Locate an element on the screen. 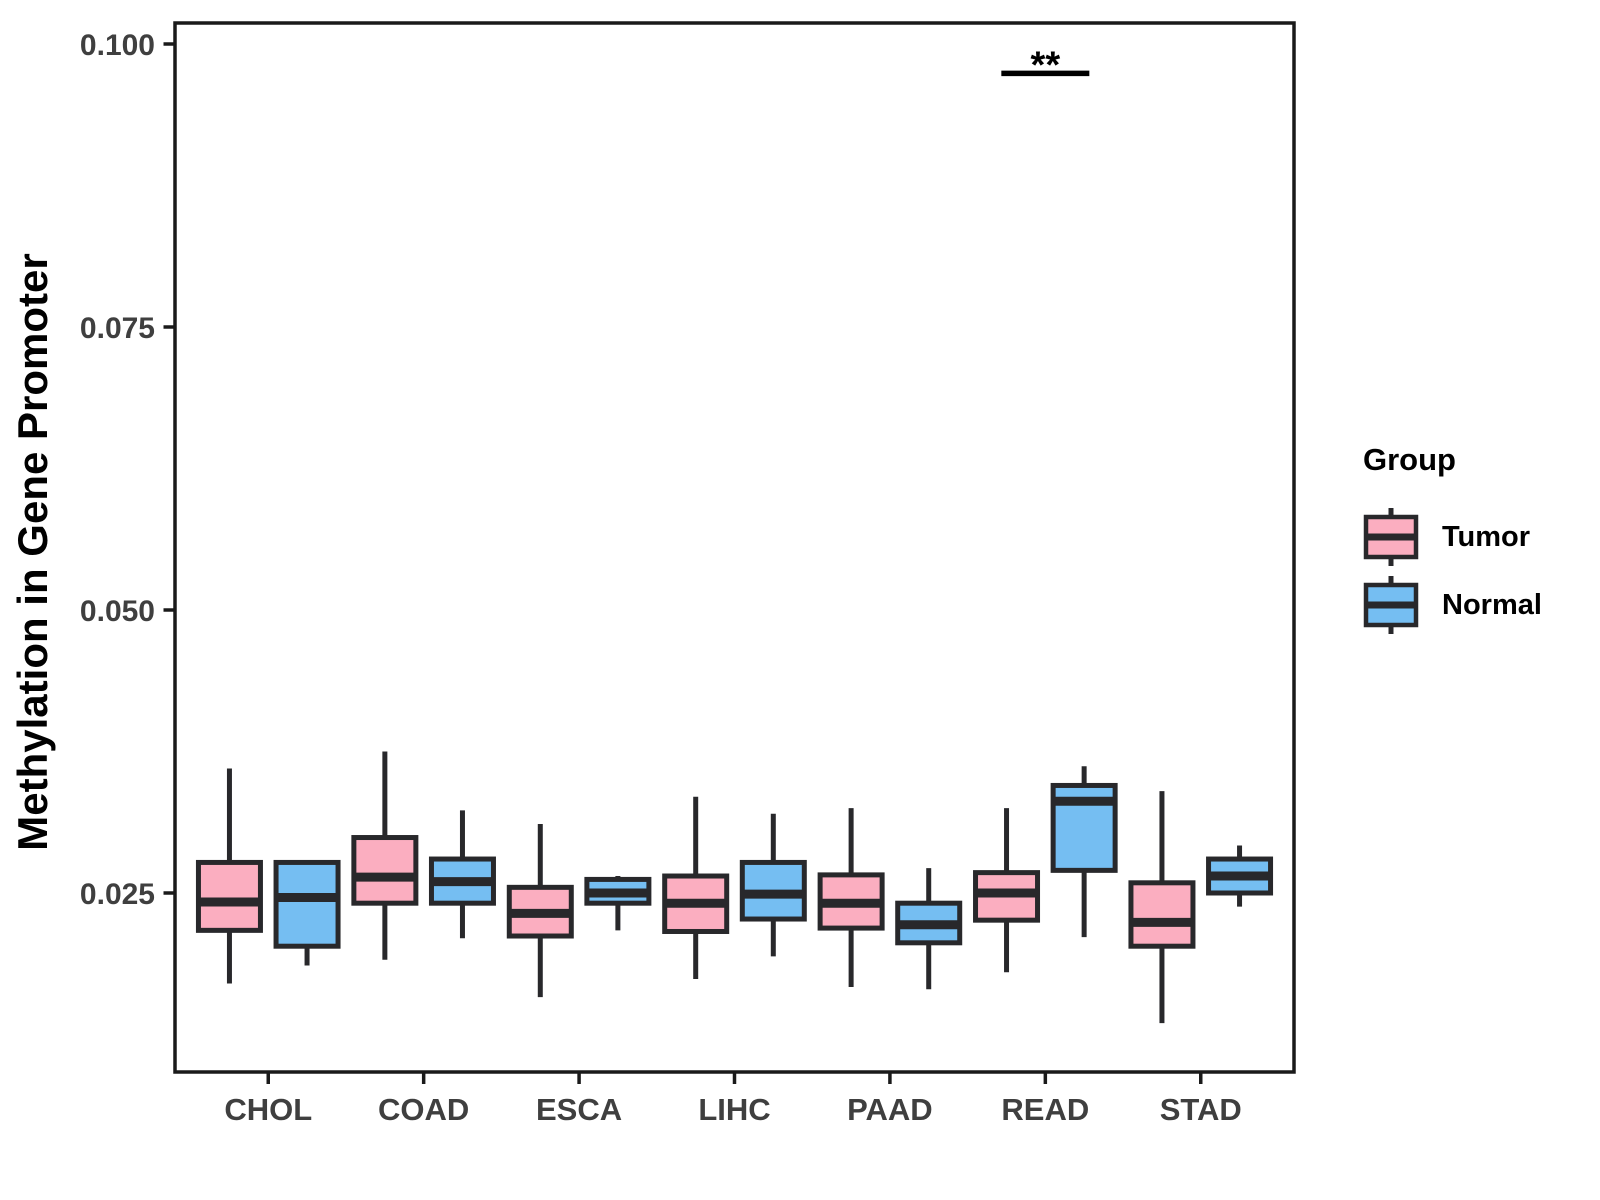  legend-item-normal: Normal is located at coordinates (1452, 605).